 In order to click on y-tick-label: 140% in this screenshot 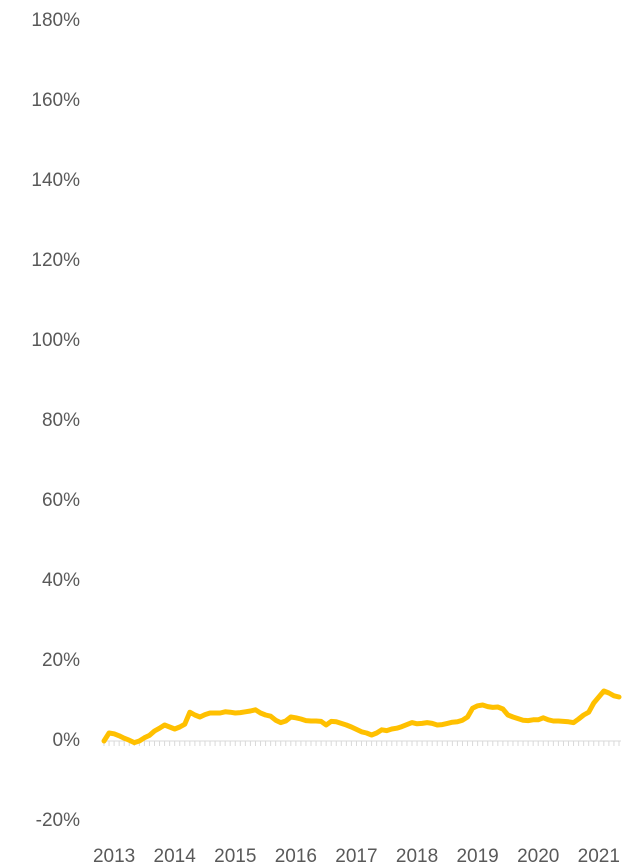, I will do `click(55, 180)`.